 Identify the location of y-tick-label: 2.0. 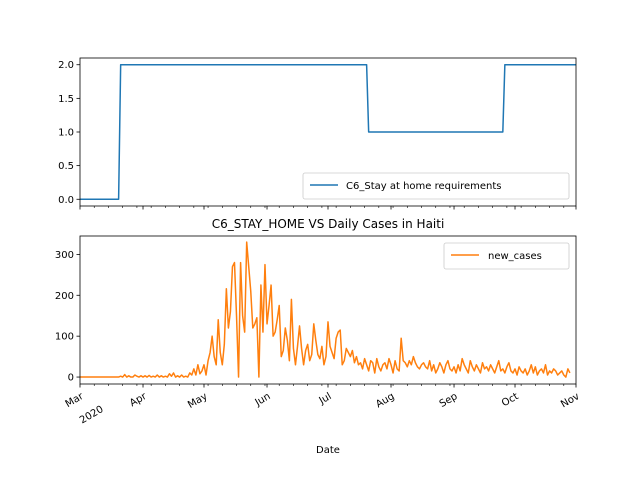
(66, 65).